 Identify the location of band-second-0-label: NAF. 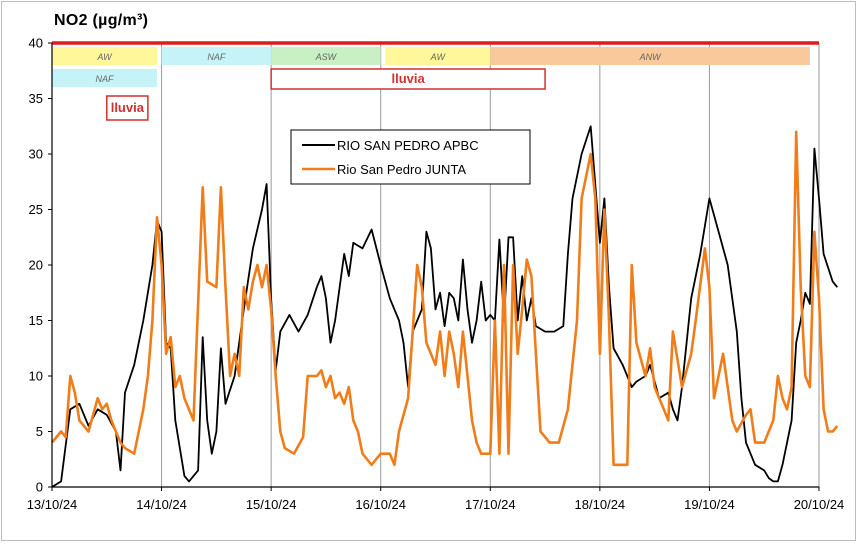
(105, 79).